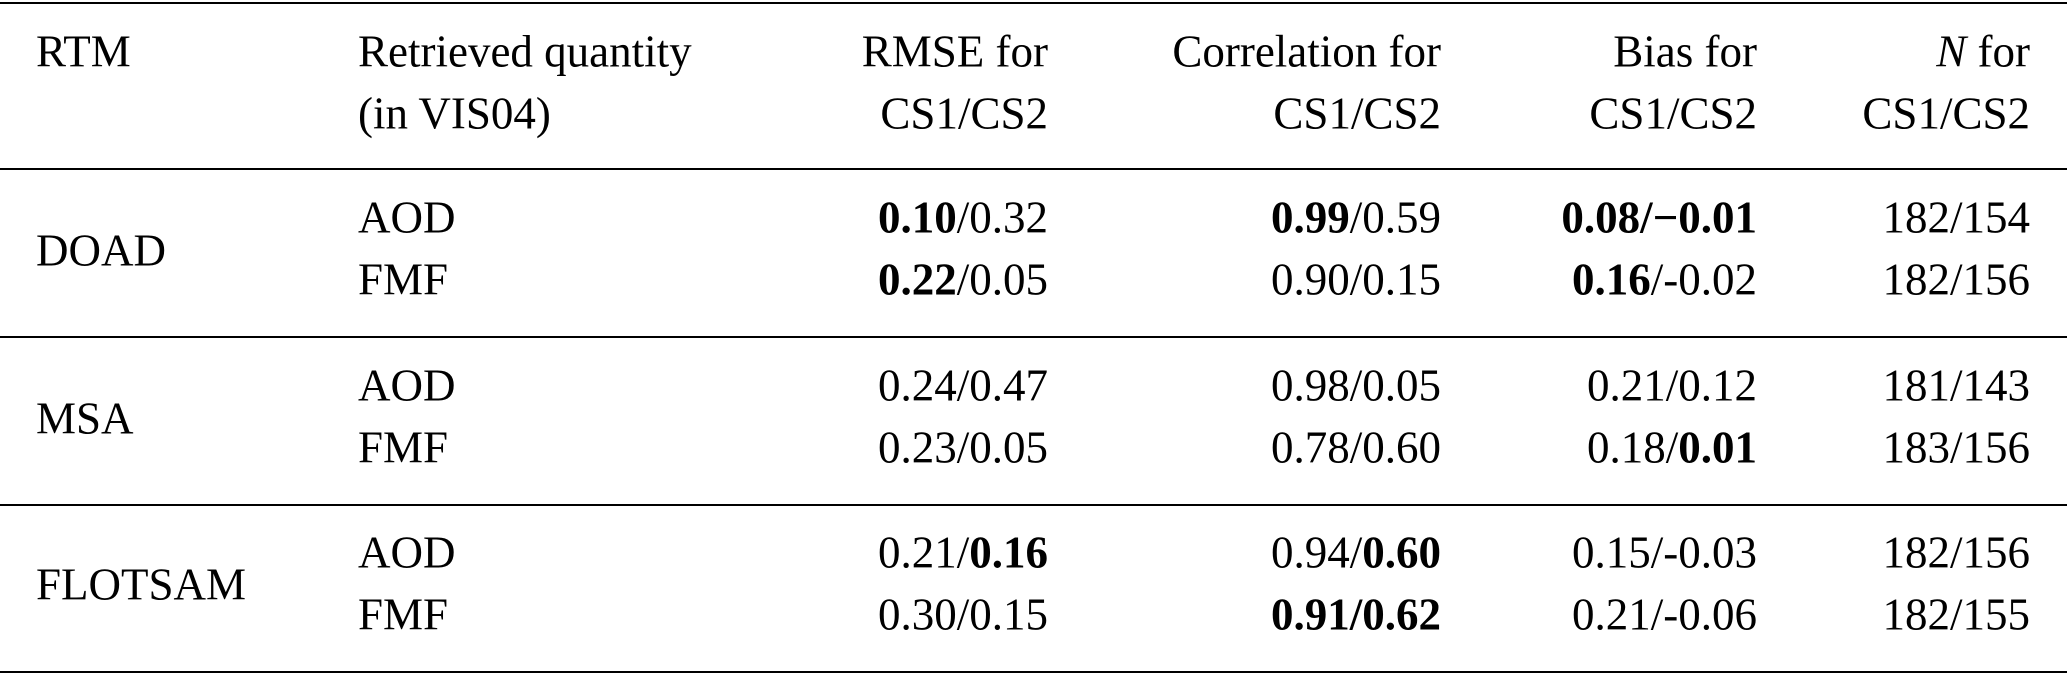  I want to click on header-n-text: for, so click(1998, 51).